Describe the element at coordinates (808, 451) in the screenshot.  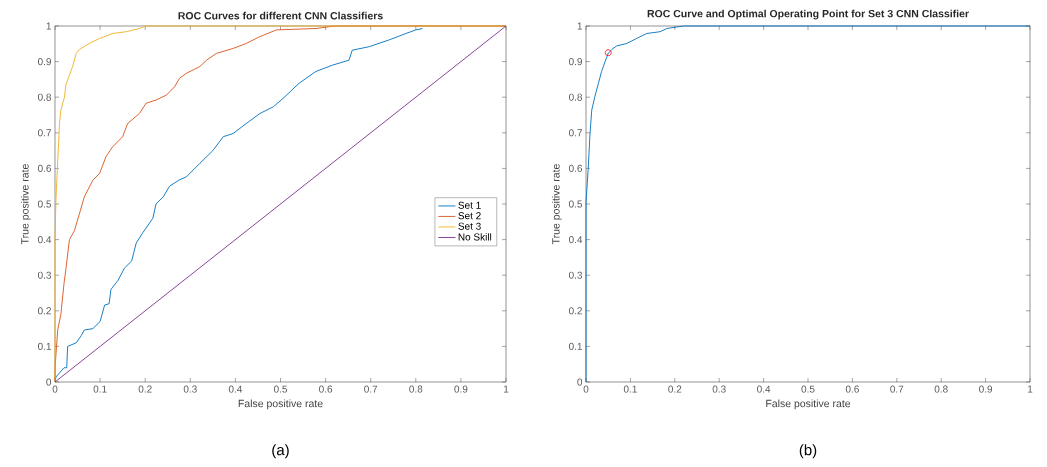
I see `text: (b)` at that location.